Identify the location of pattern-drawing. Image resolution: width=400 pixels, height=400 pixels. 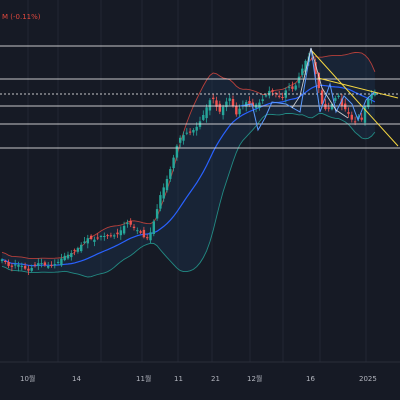
(307, 89).